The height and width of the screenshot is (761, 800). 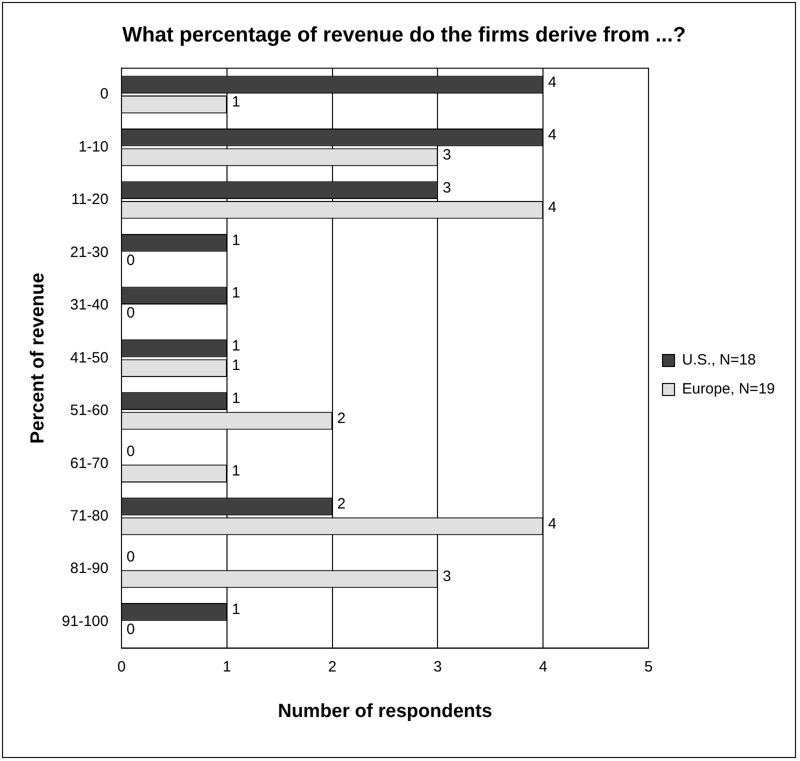 I want to click on y-tick-label: 41-50, so click(x=89, y=357).